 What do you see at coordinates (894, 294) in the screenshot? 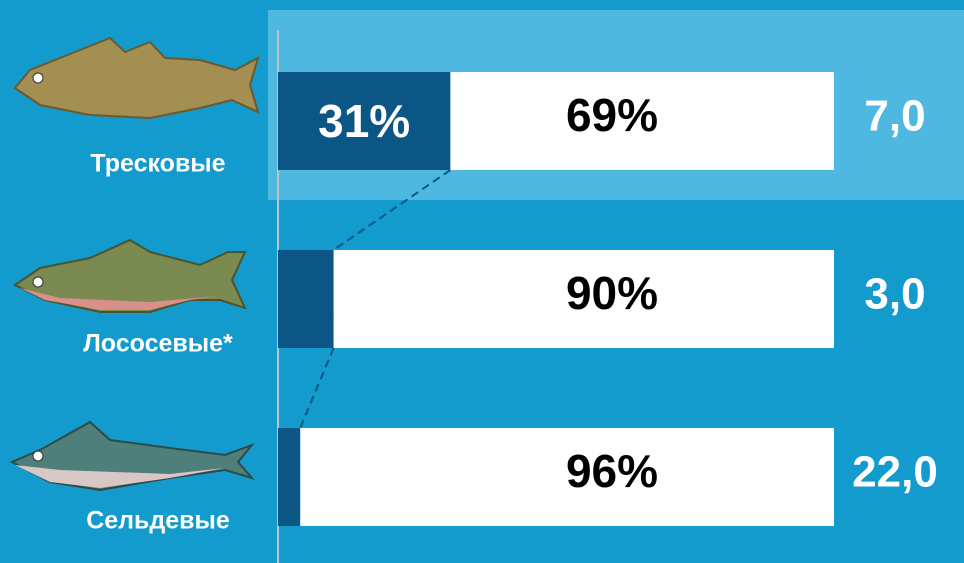
I see `side-value: 3,0` at bounding box center [894, 294].